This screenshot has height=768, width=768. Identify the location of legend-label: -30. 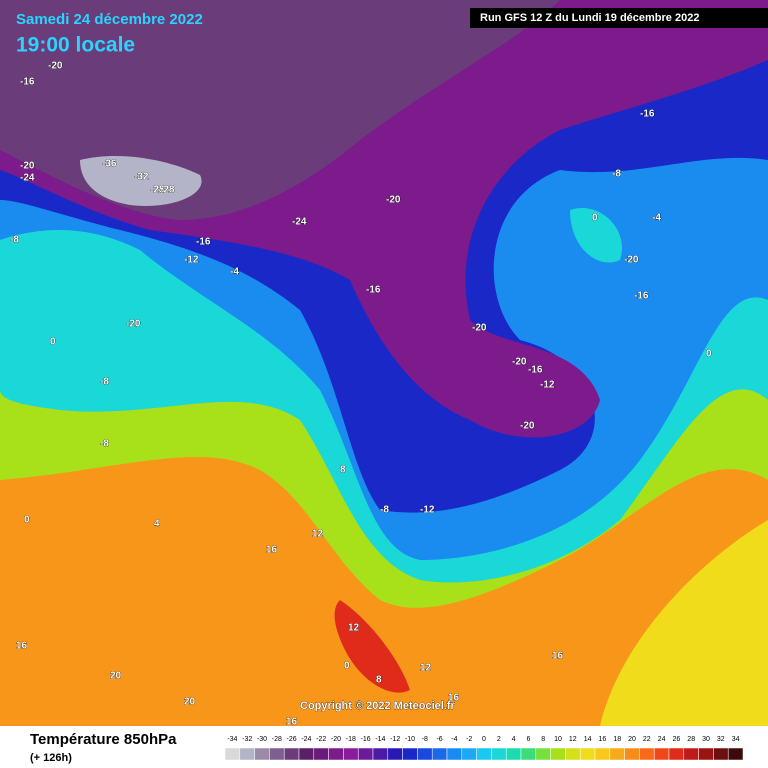
(262, 739).